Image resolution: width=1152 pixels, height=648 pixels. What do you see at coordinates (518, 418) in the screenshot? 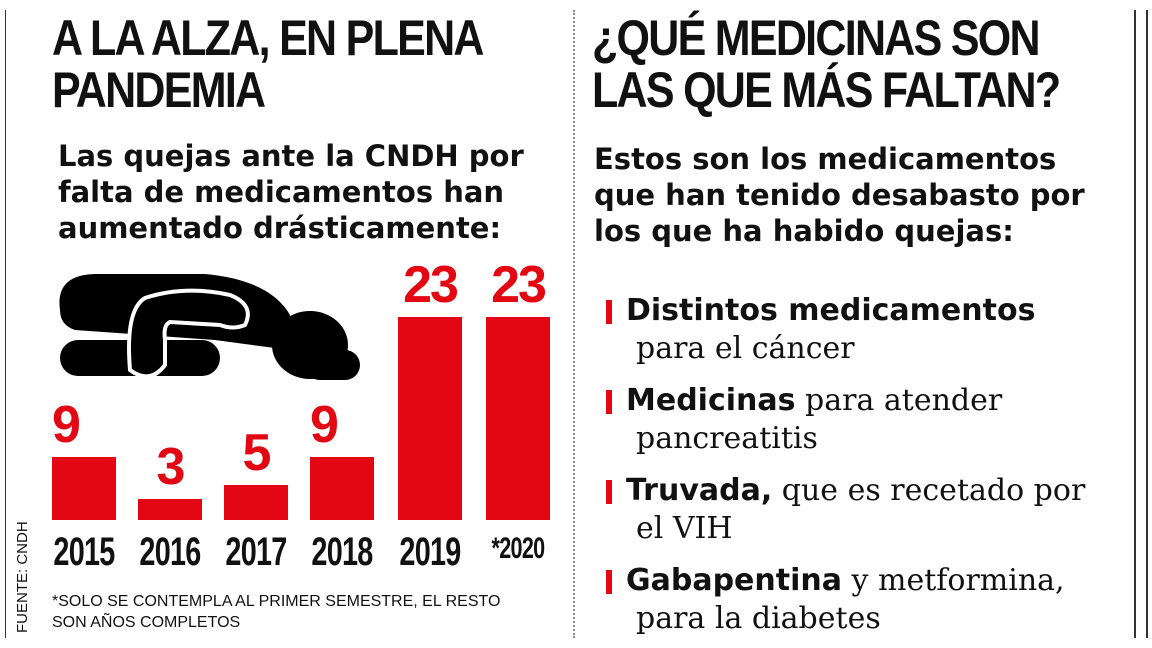
I see `bar-*2020` at bounding box center [518, 418].